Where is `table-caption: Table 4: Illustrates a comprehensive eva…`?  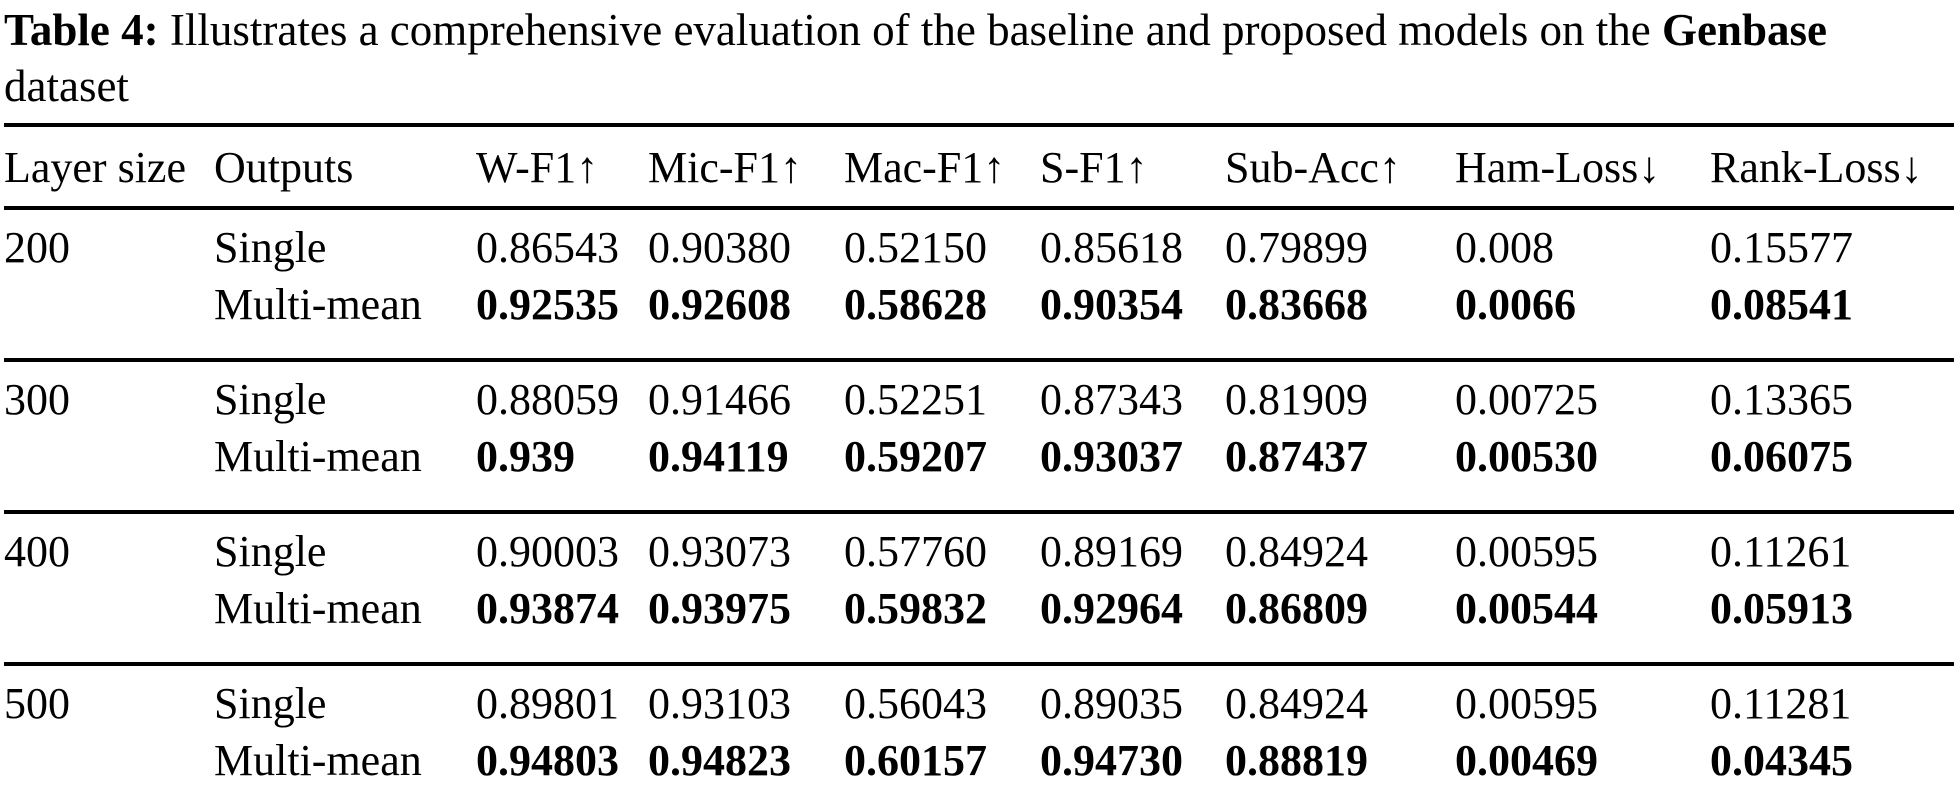 table-caption: Table 4: Illustrates a comprehensive eva… is located at coordinates (977, 58).